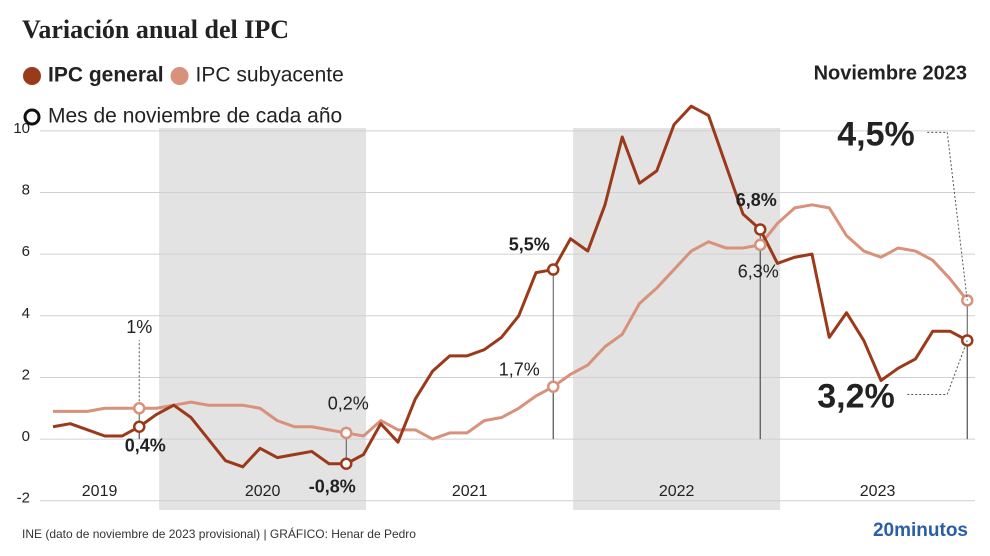 The image size is (990, 556). What do you see at coordinates (470, 491) in the screenshot?
I see `x-tick-label: 2021` at bounding box center [470, 491].